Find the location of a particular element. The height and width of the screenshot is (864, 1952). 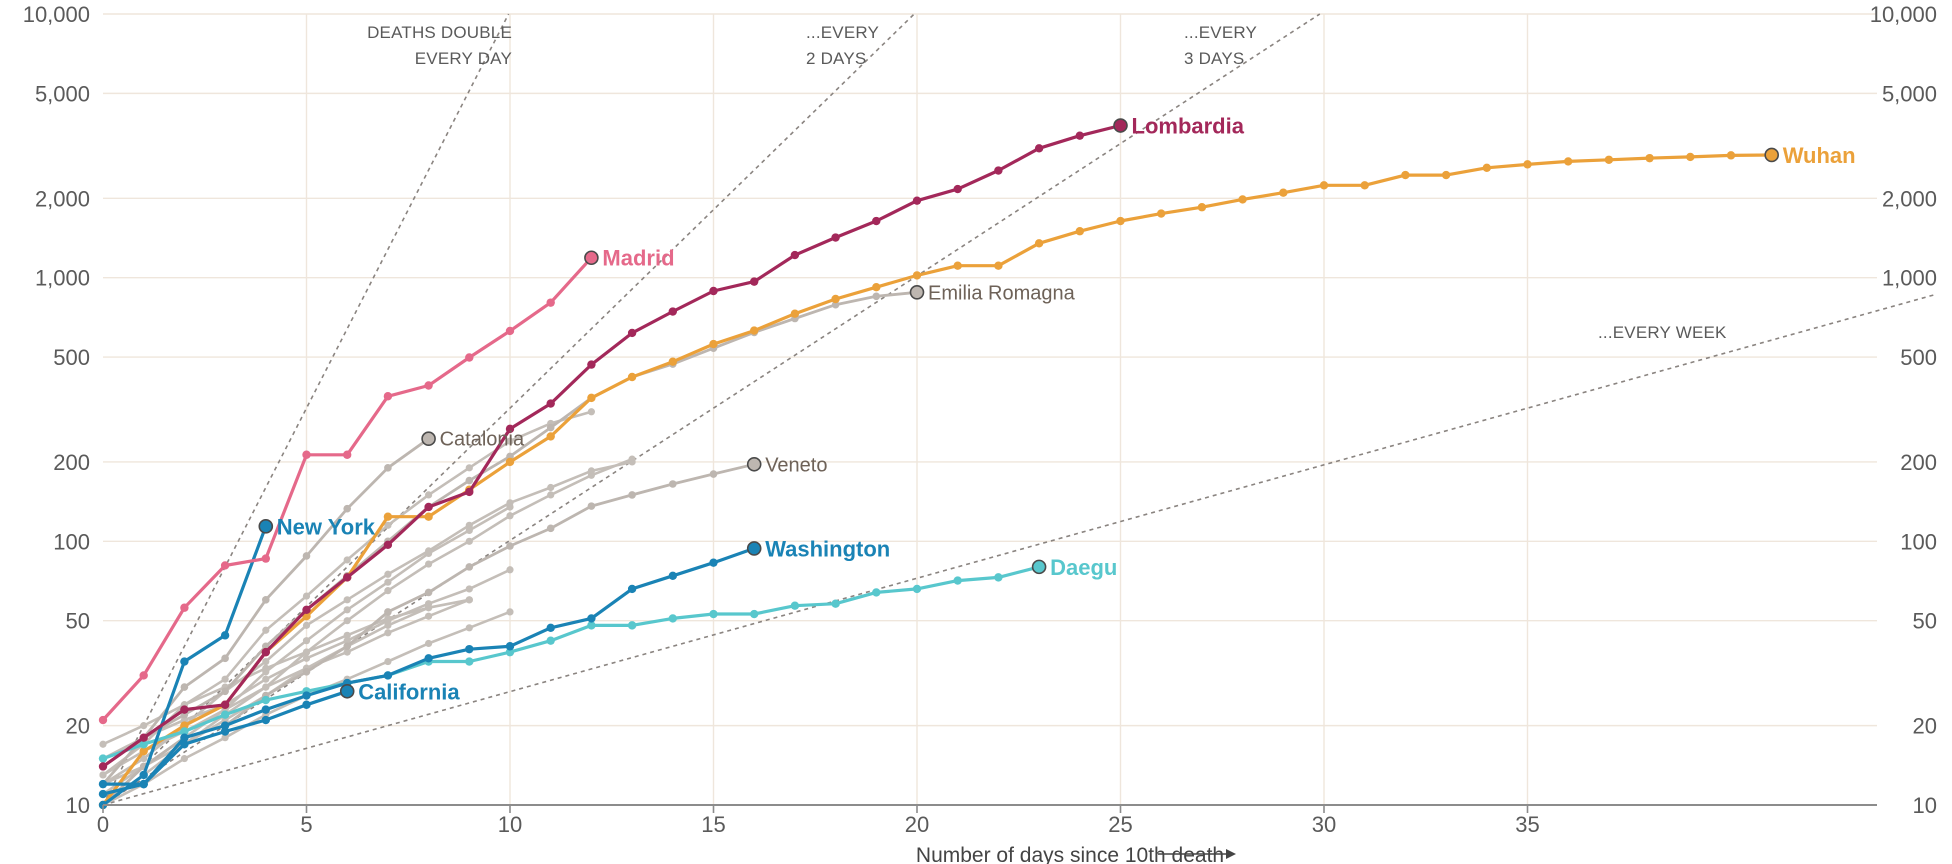

y-tick-label-left: 200 is located at coordinates (71, 462).